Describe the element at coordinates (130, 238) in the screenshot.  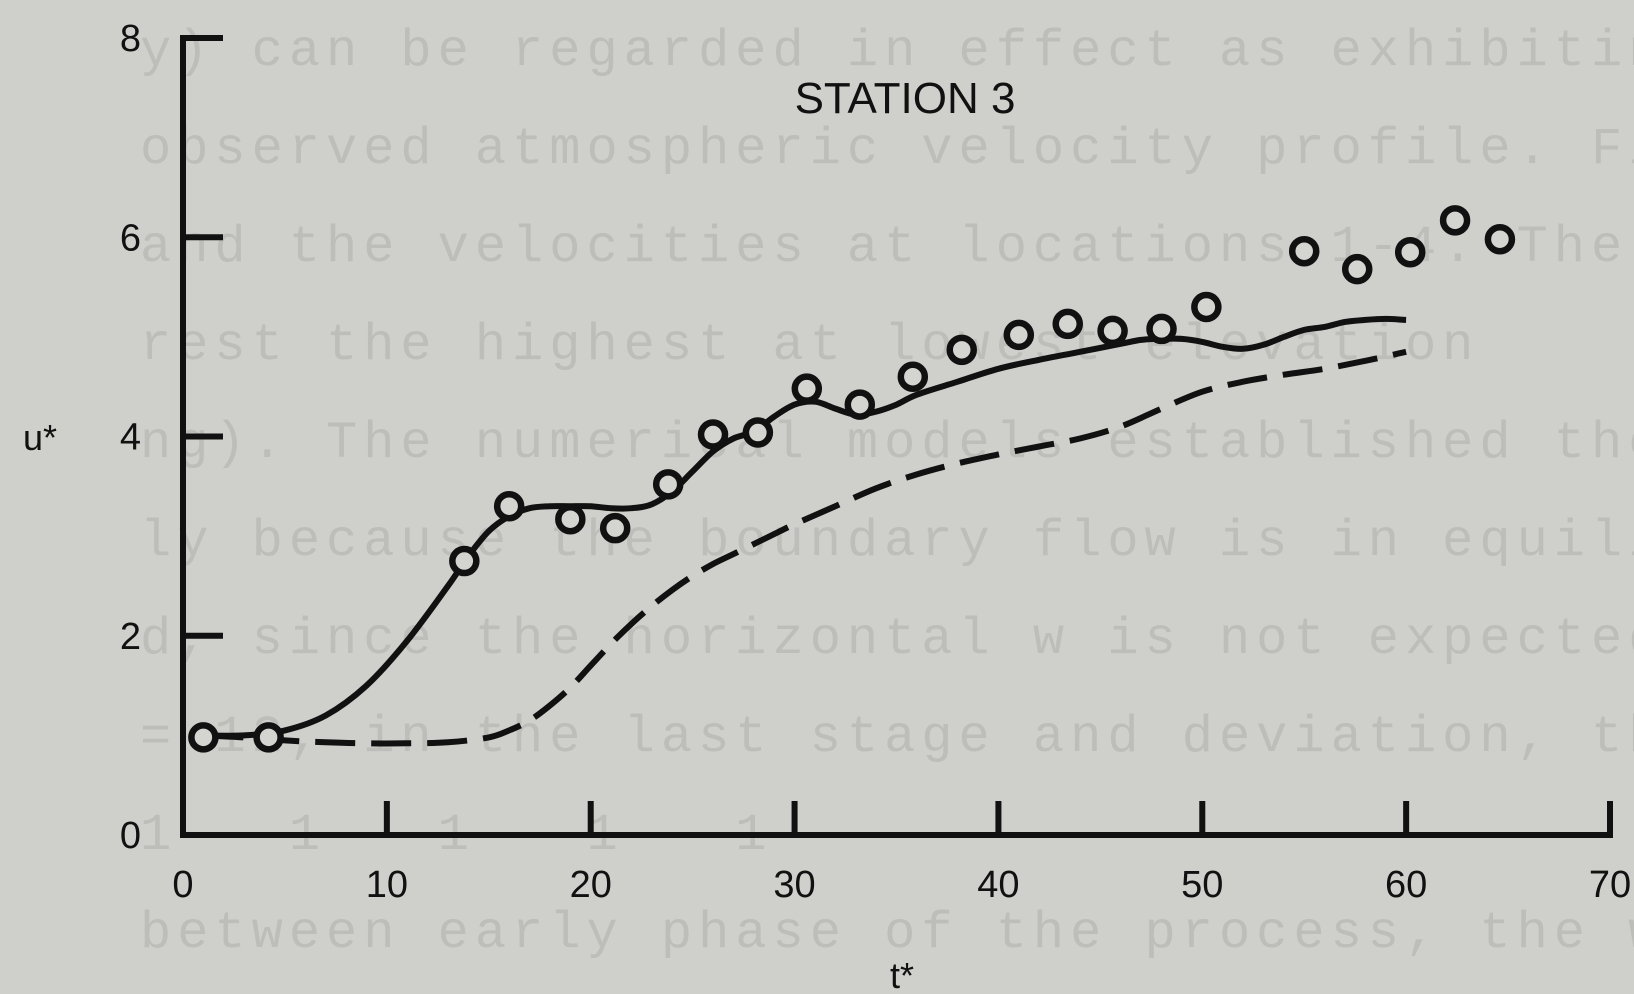
I see `y-tick-label: 6` at that location.